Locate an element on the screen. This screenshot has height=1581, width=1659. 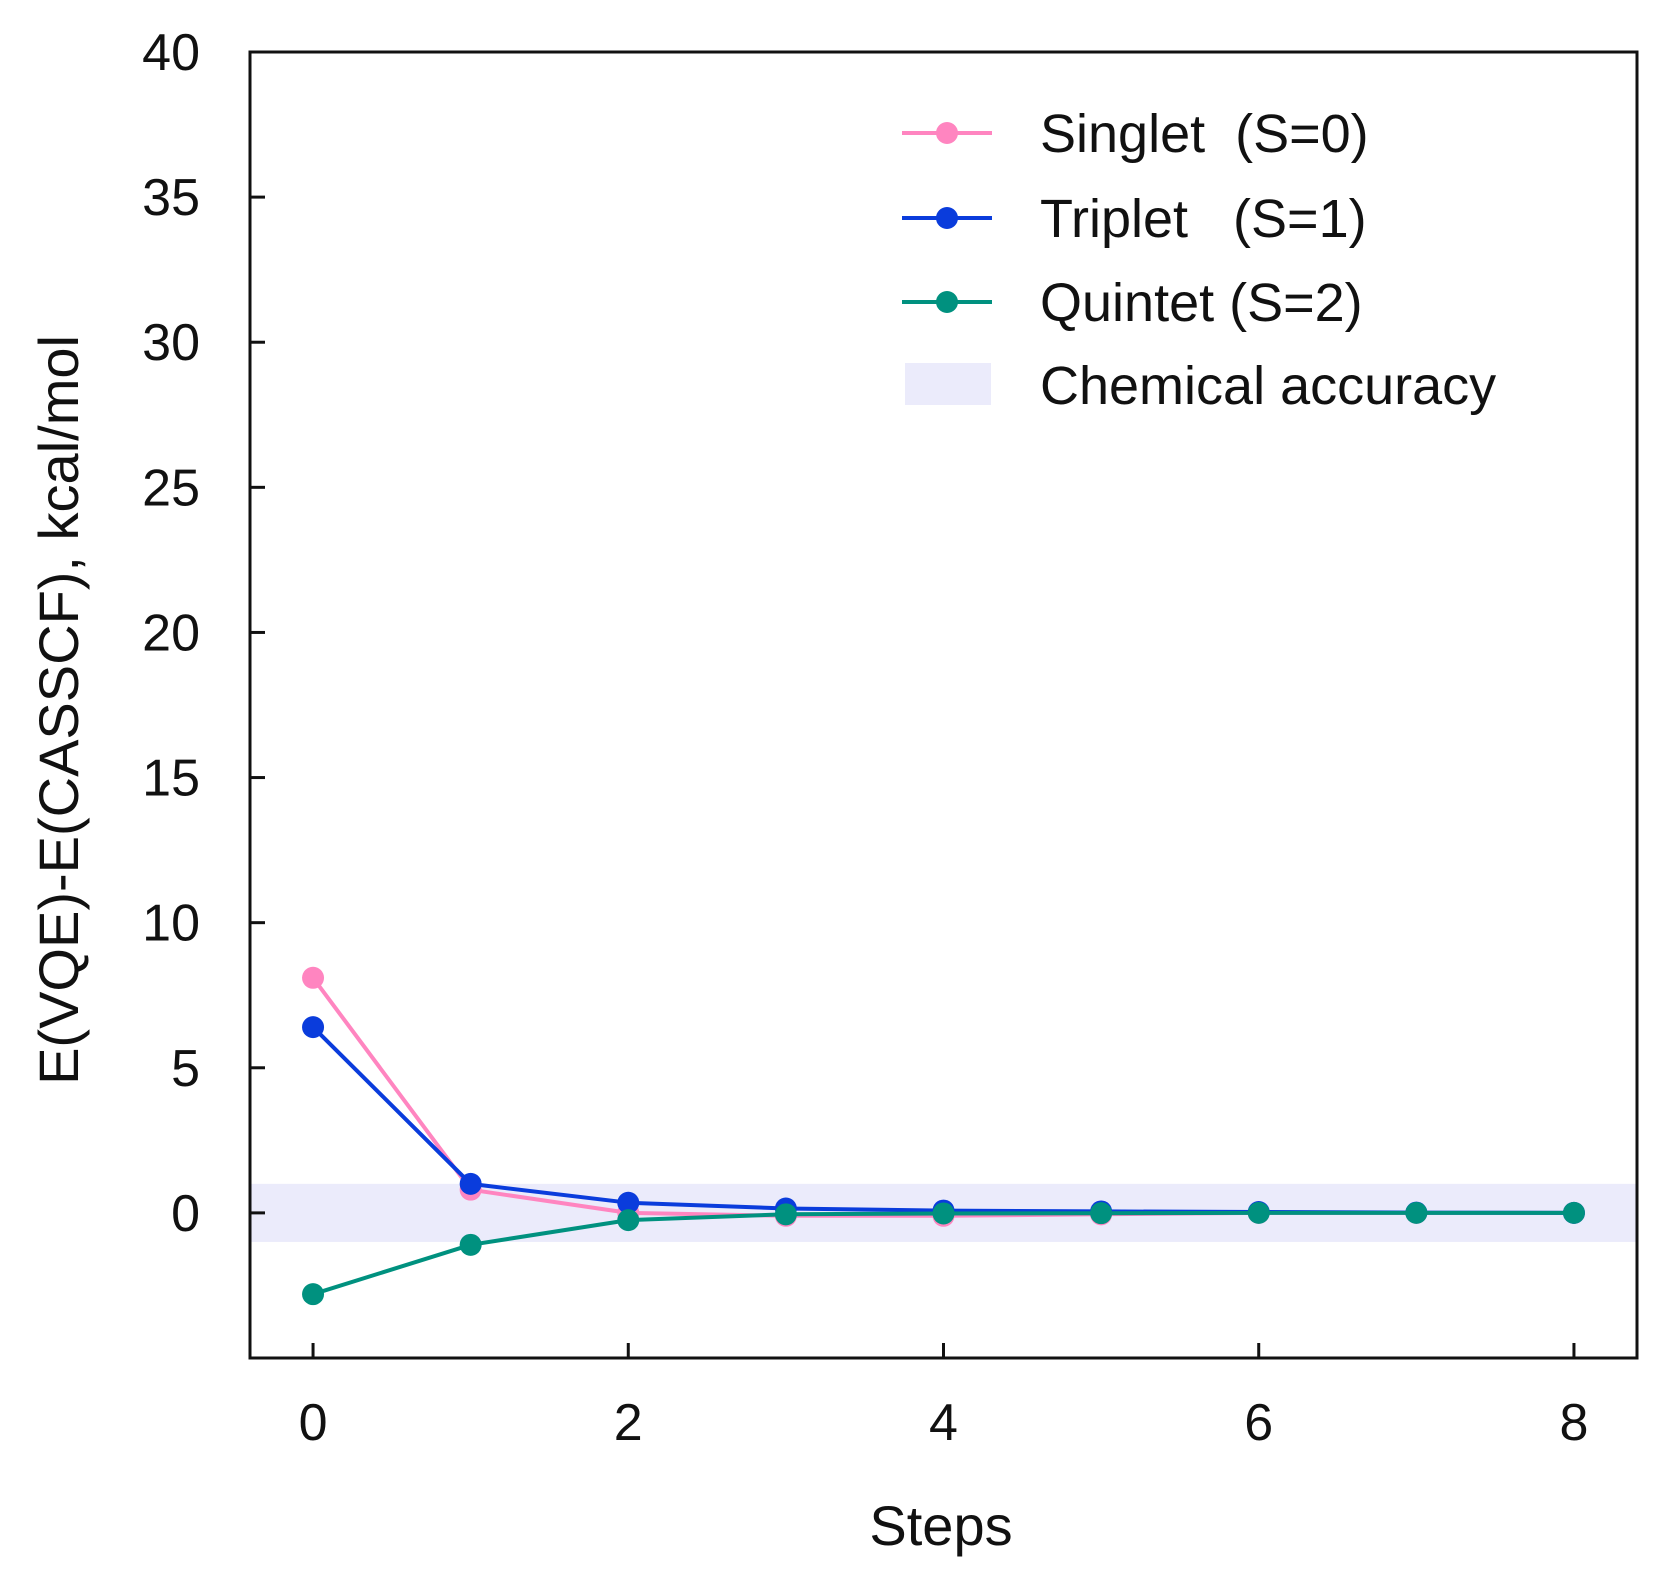
y-tick-label: 10 is located at coordinates (171, 924).